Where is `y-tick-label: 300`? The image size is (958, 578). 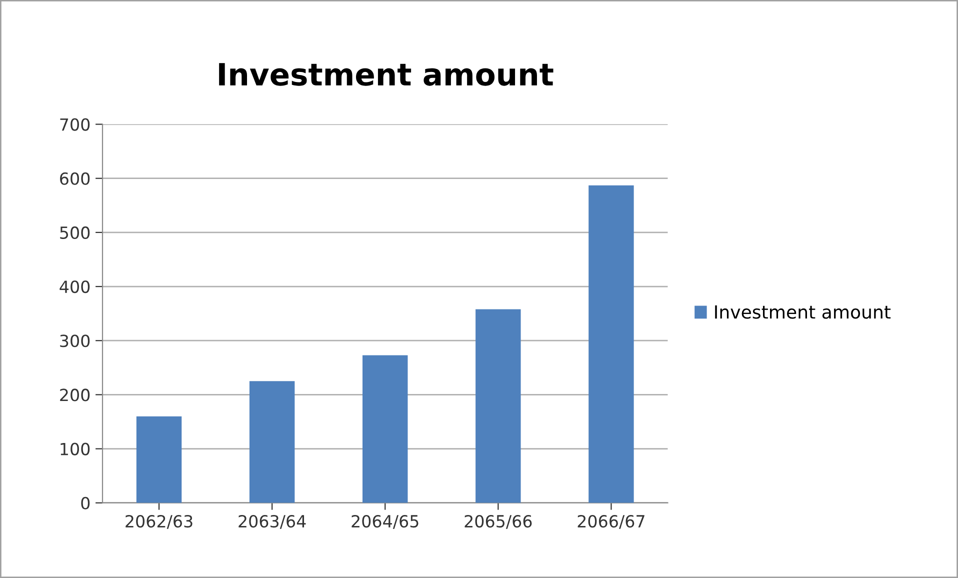 y-tick-label: 300 is located at coordinates (75, 341).